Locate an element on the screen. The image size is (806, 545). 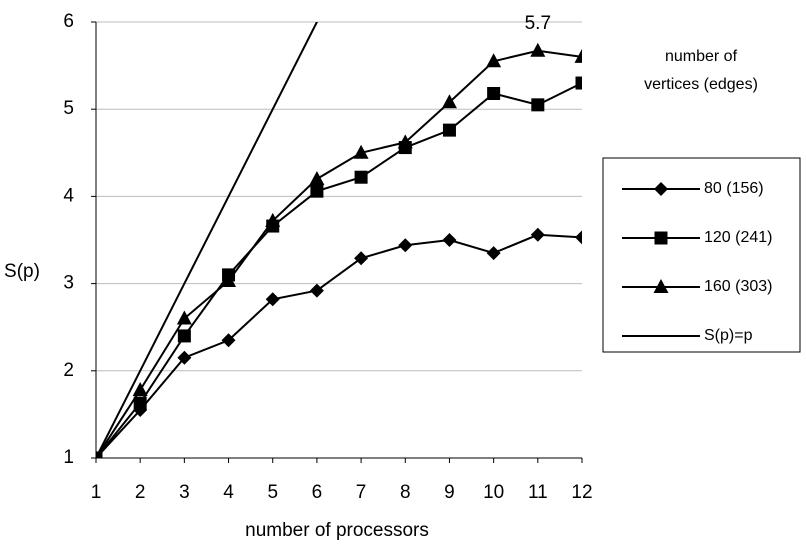
x-tick-label: 10 is located at coordinates (493, 492).